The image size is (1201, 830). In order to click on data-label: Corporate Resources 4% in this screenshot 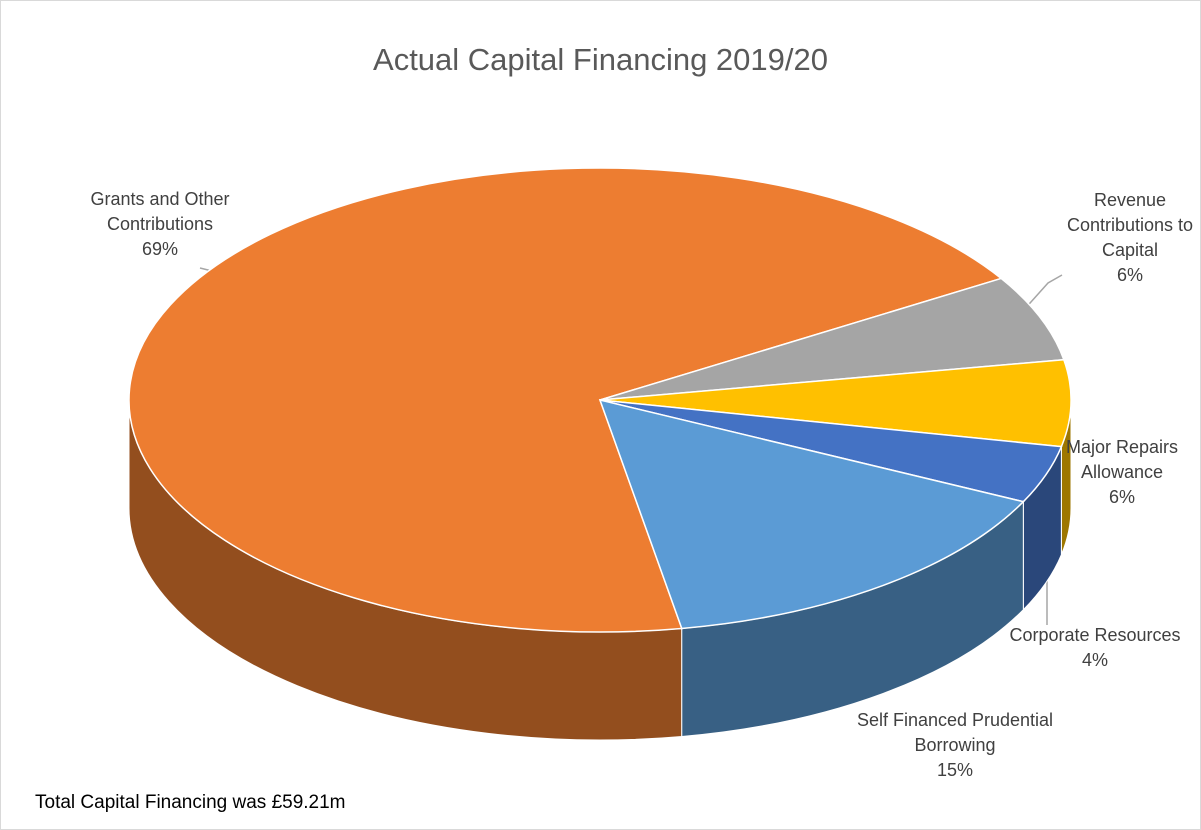, I will do `click(1093, 648)`.